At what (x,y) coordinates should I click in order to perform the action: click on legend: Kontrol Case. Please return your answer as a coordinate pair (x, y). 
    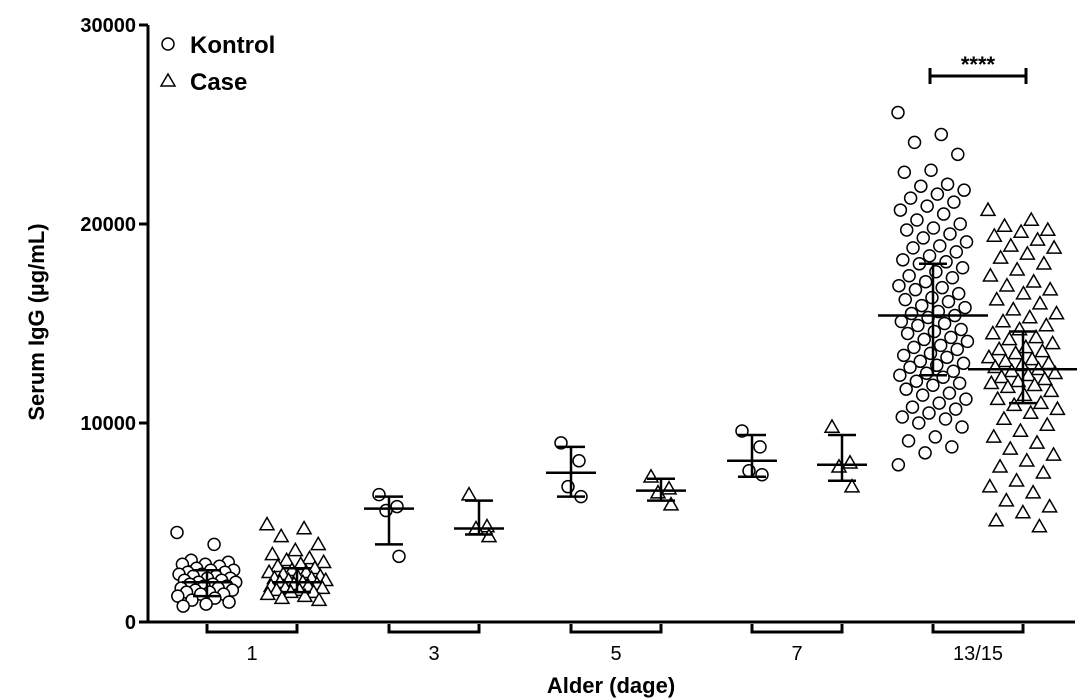
    Looking at the image, I should click on (217, 64).